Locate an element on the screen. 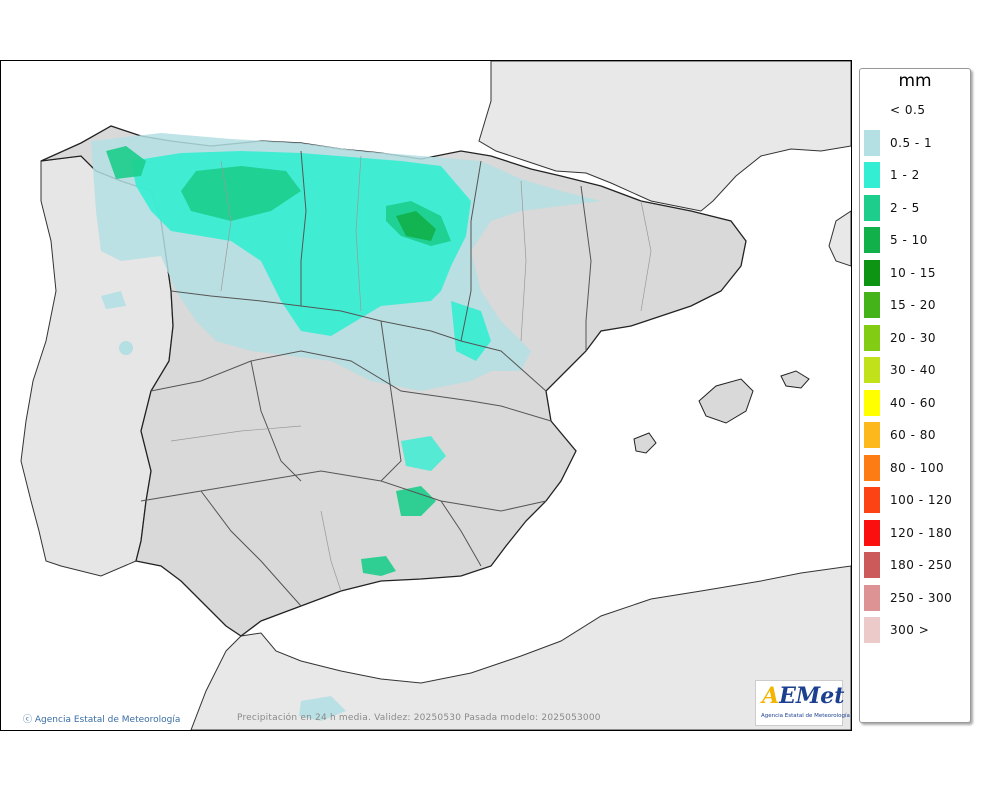  legend-item: 20 - 30 is located at coordinates (916, 337).